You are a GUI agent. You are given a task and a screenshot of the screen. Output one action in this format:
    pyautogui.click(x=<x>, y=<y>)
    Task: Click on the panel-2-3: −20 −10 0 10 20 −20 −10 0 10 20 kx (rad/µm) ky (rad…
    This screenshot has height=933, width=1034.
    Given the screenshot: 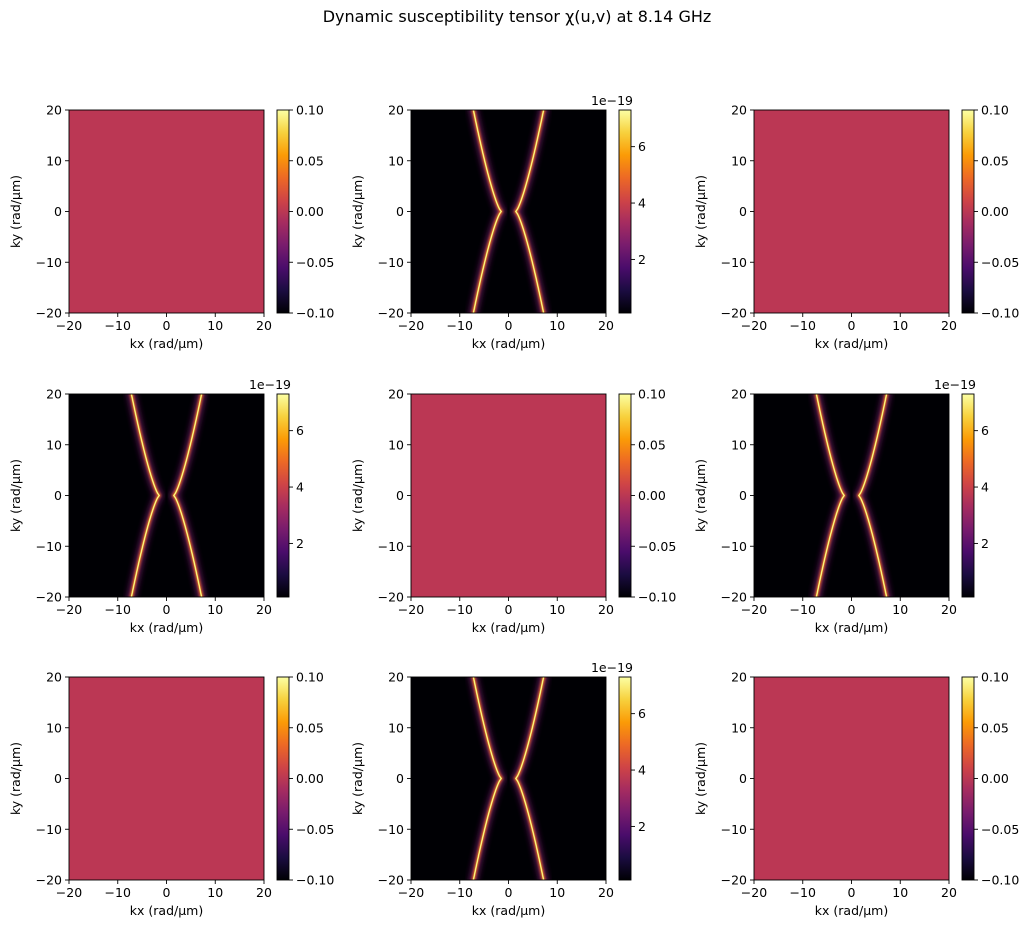 What is the action you would take?
    pyautogui.click(x=841, y=506)
    